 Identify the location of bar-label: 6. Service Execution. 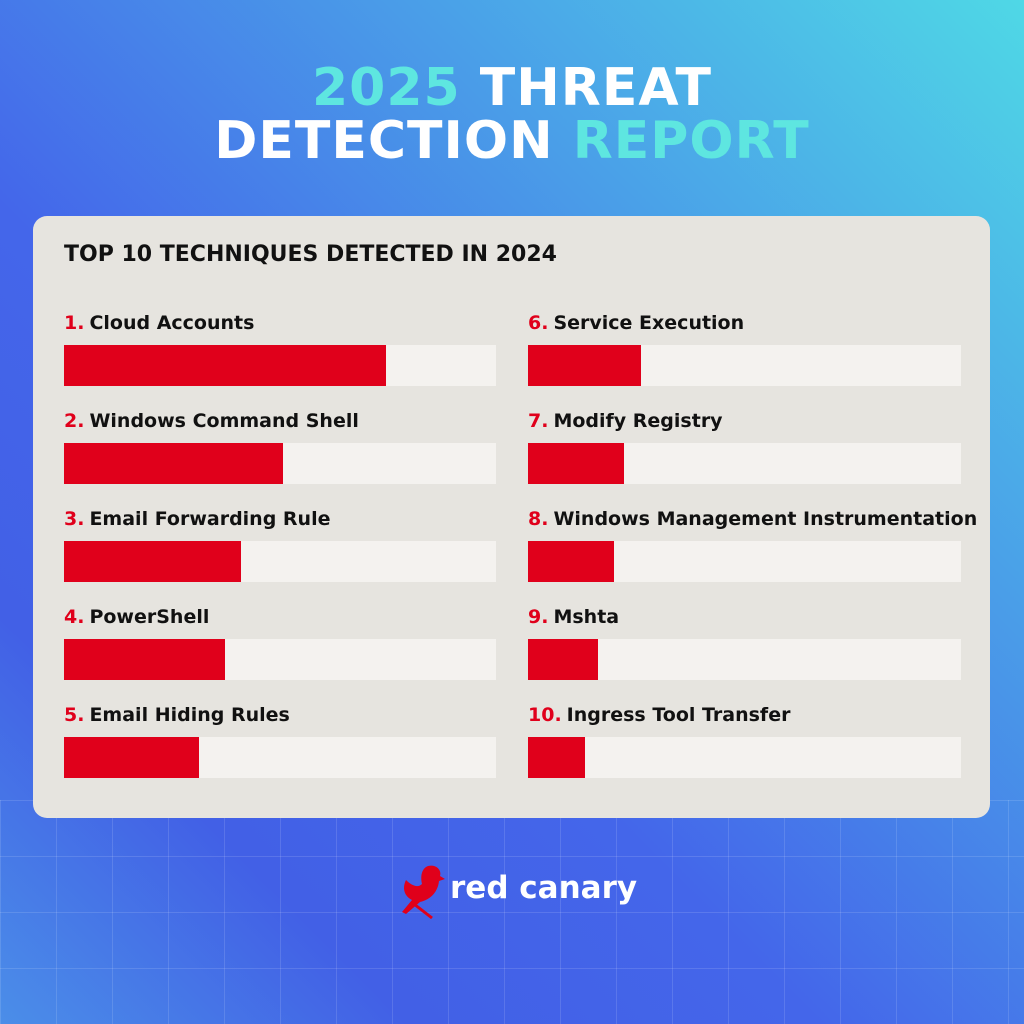
(636, 323).